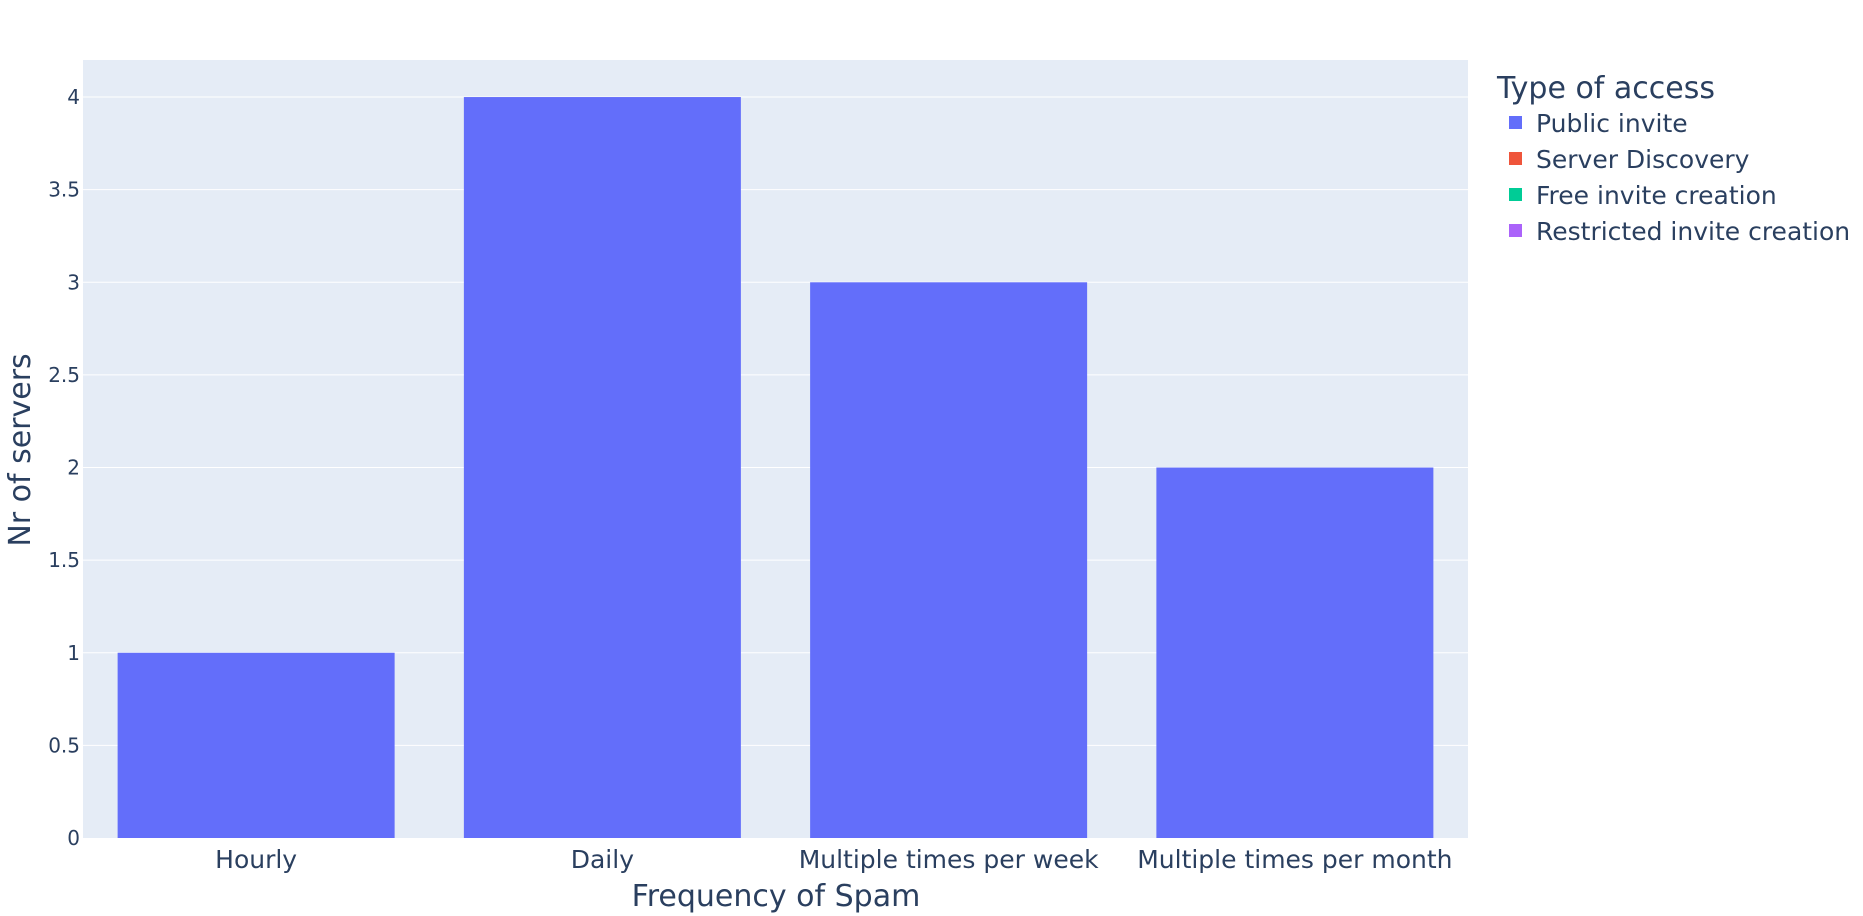  I want to click on x-axis-title: Frequency of Spam, so click(776, 896).